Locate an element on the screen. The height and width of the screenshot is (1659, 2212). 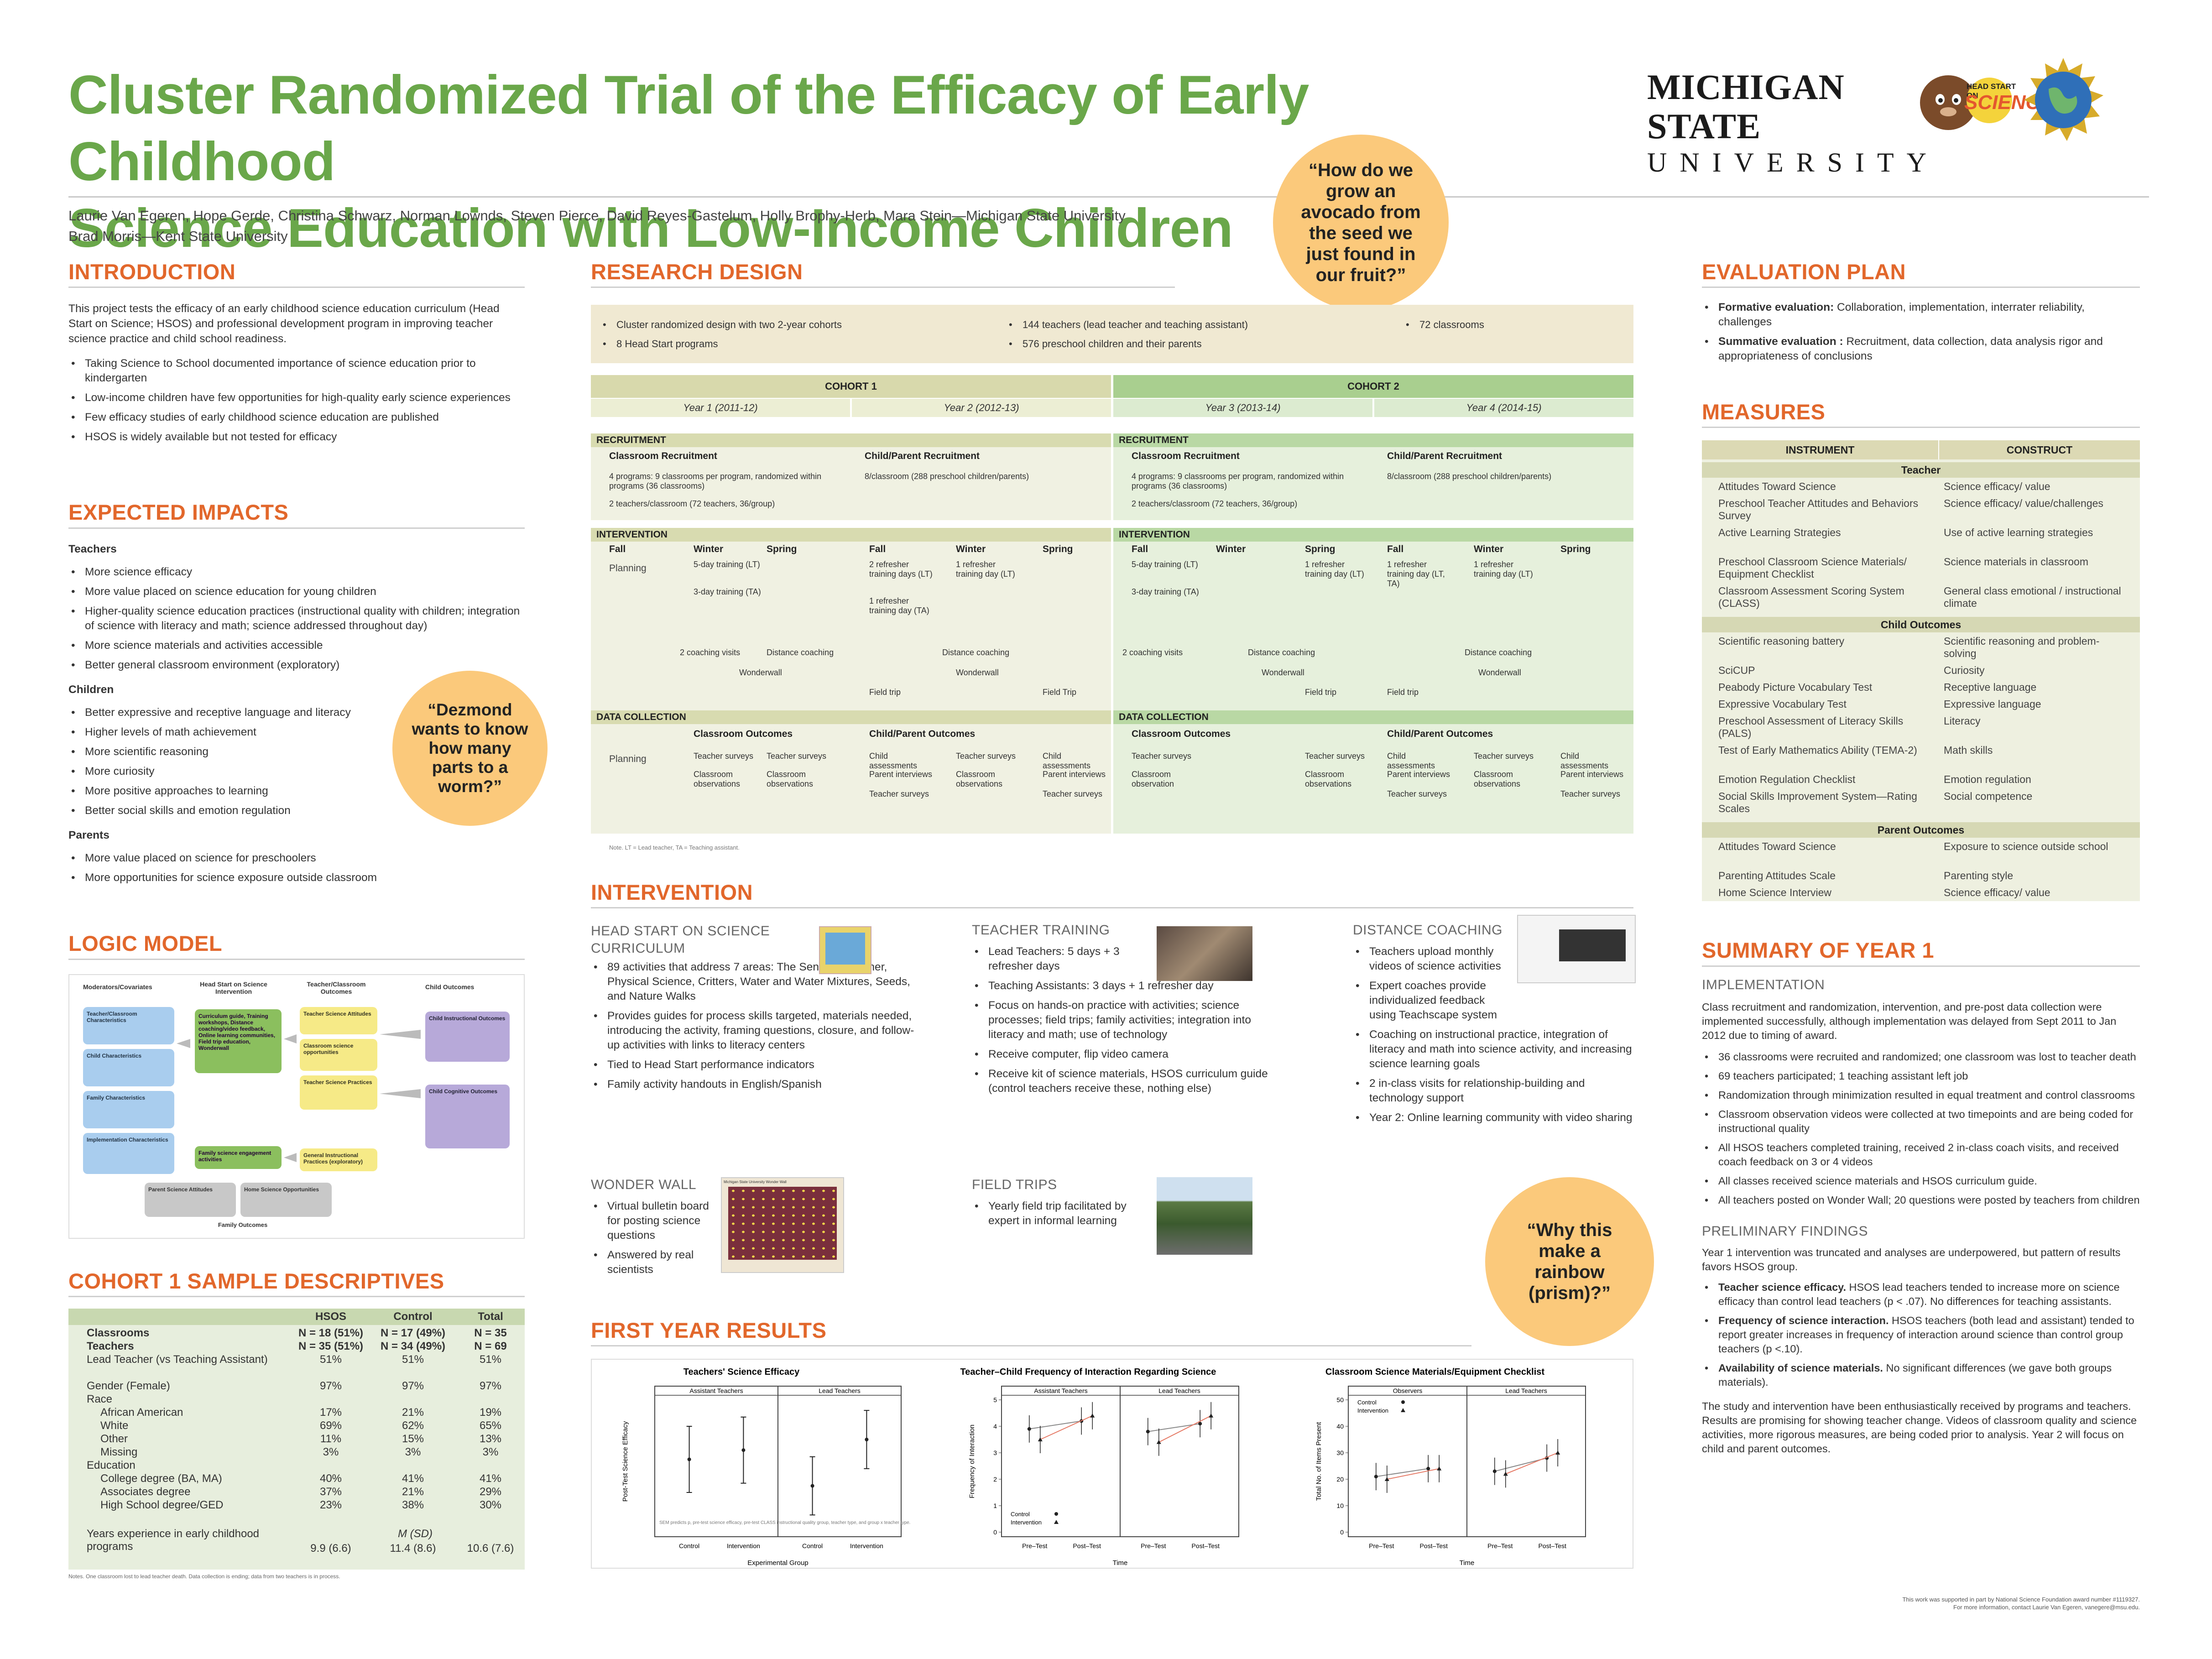
season-label: Fall is located at coordinates (617, 549).